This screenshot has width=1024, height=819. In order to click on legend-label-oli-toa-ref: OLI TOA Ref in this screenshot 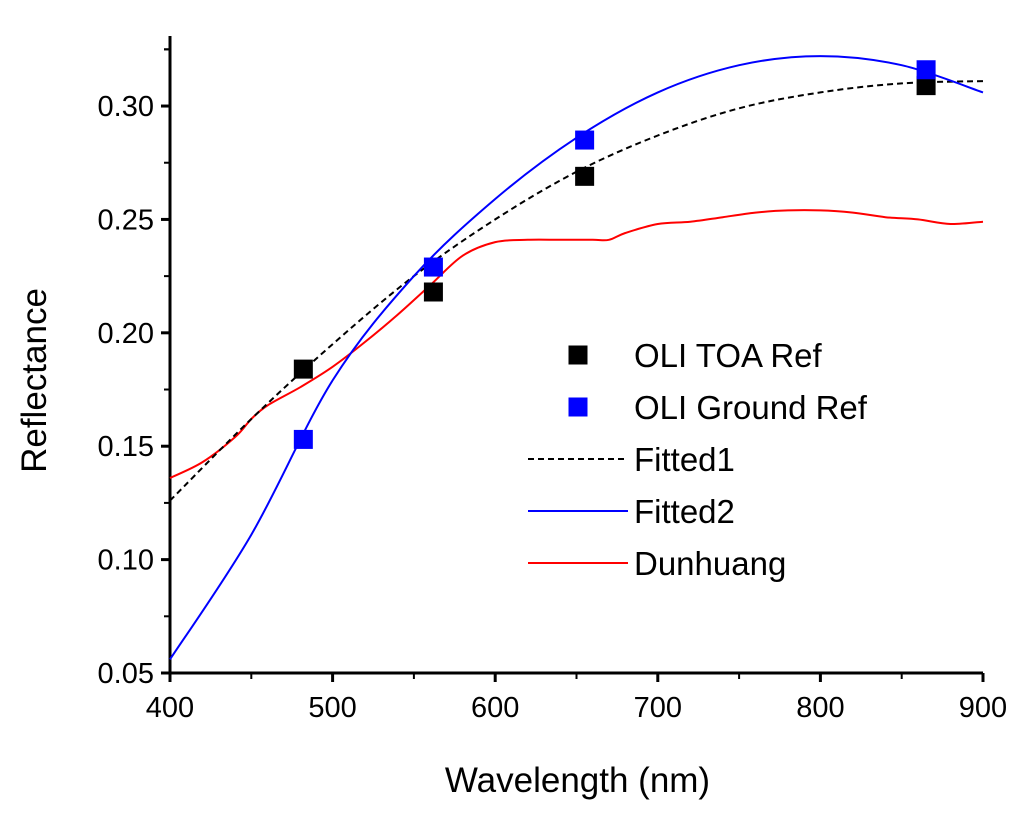, I will do `click(728, 355)`.